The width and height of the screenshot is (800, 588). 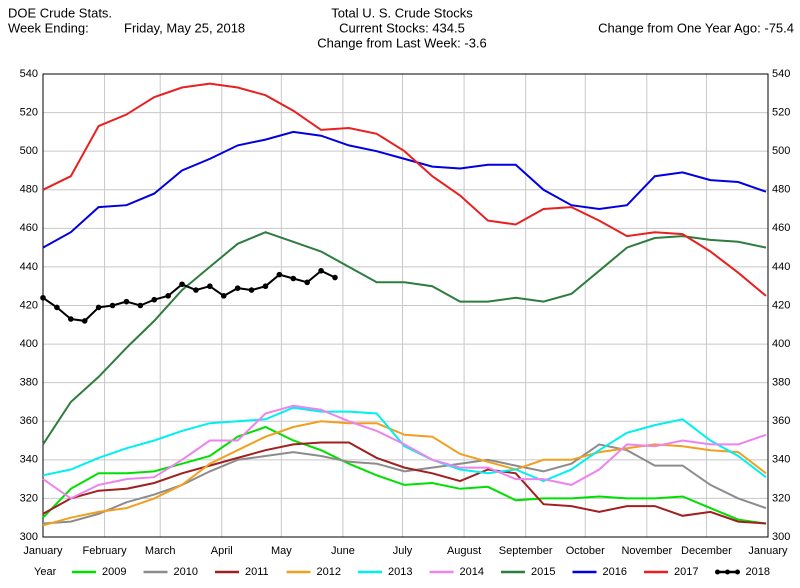 What do you see at coordinates (615, 572) in the screenshot?
I see `legend-label: 2016` at bounding box center [615, 572].